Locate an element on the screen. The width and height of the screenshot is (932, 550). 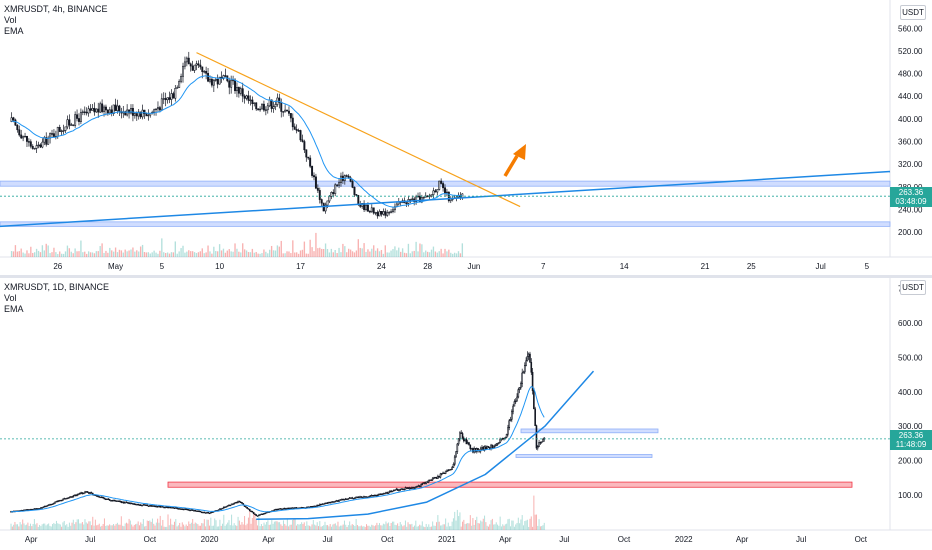
y-tick-label: 320.00 is located at coordinates (910, 164).